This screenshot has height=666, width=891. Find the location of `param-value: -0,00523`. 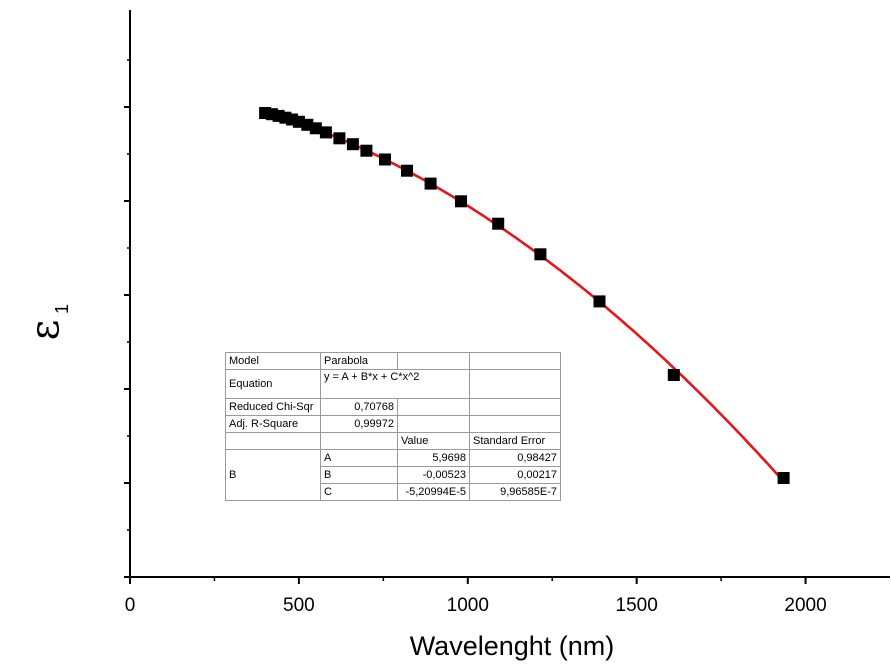

param-value: -0,00523 is located at coordinates (433, 475).